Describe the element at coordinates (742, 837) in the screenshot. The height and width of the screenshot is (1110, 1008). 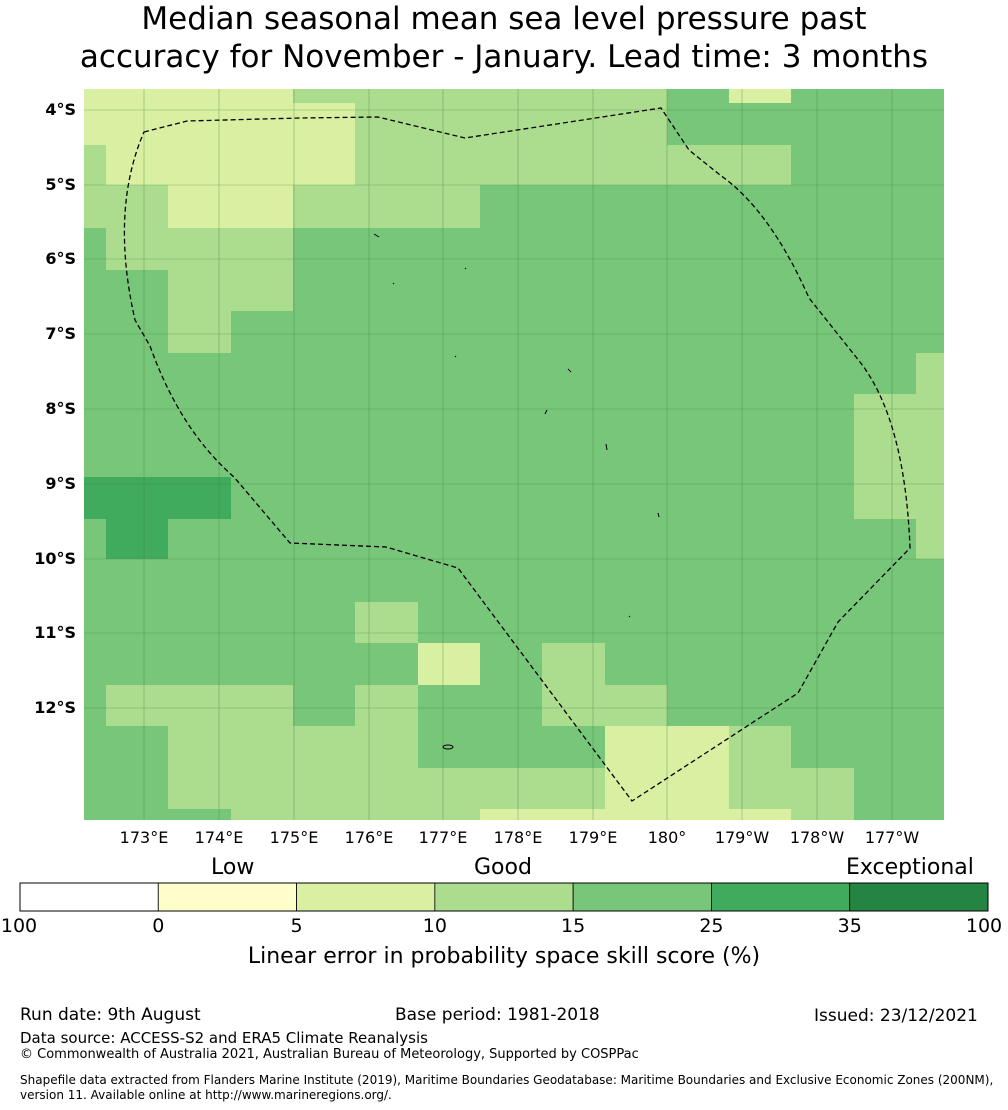
I see `lon-label: 179°W` at that location.